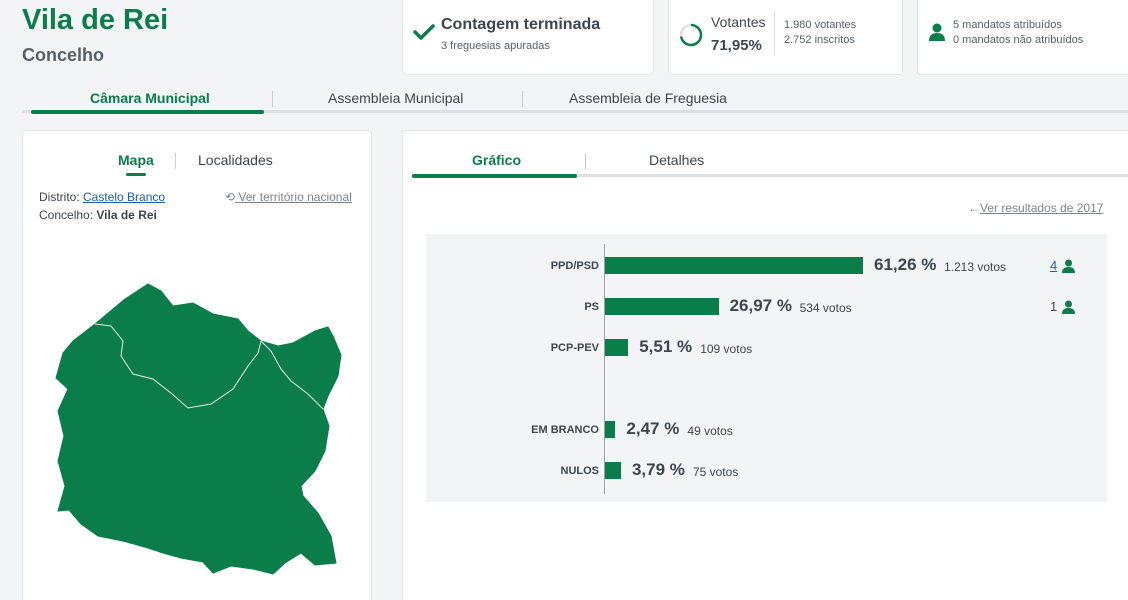 This screenshot has height=600, width=1128. I want to click on active-tab-indicator, so click(147, 112).